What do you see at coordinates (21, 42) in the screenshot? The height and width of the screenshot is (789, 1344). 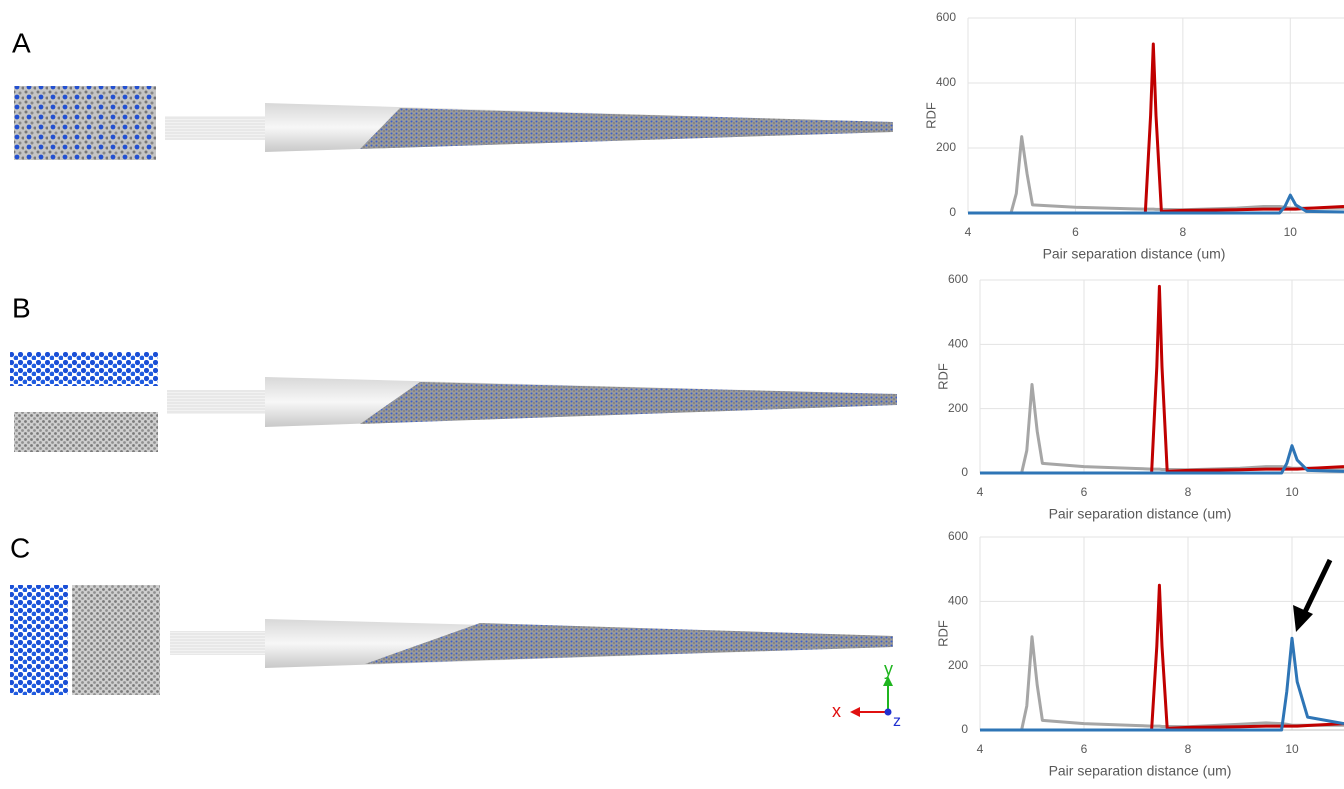 I see `panel-label: A` at bounding box center [21, 42].